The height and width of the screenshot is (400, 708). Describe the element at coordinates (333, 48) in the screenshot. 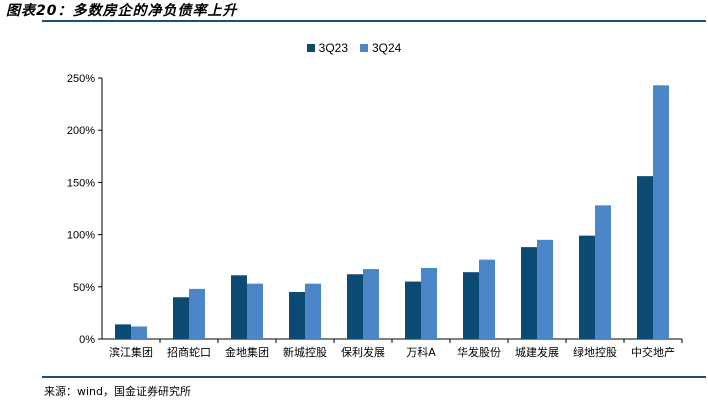

I see `legend-label-3q23: 3Q23` at that location.